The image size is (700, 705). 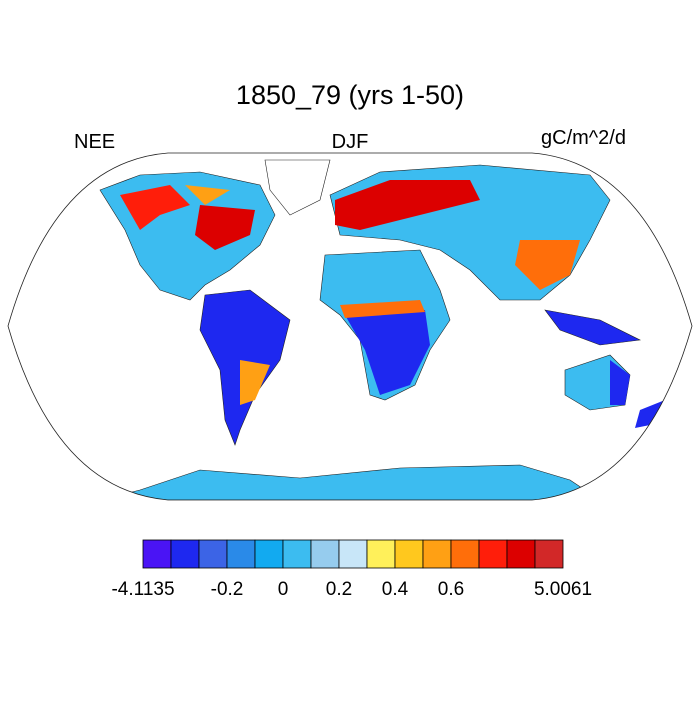 I want to click on north-america, so click(x=187, y=236).